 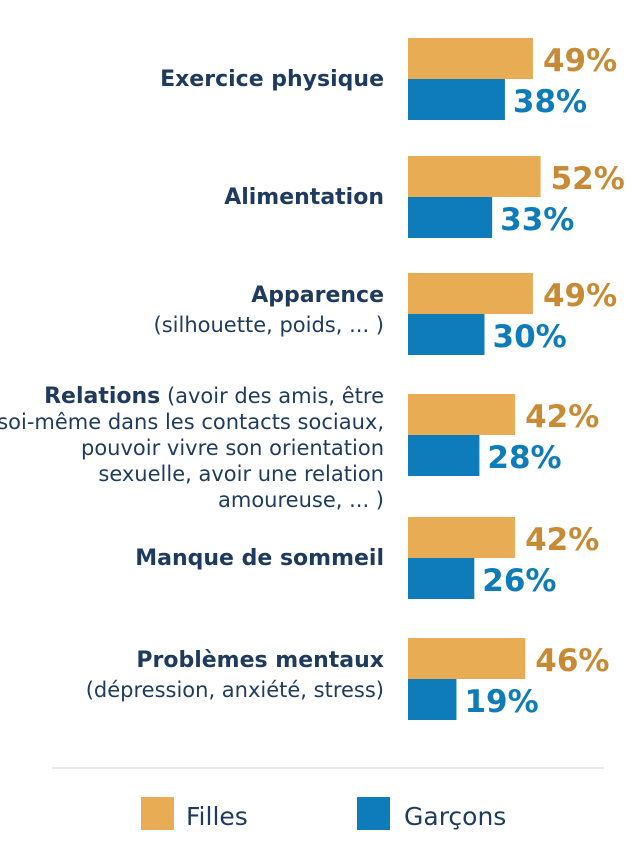 What do you see at coordinates (272, 396) in the screenshot?
I see `category-label-suffix: (avoir des amis, être` at bounding box center [272, 396].